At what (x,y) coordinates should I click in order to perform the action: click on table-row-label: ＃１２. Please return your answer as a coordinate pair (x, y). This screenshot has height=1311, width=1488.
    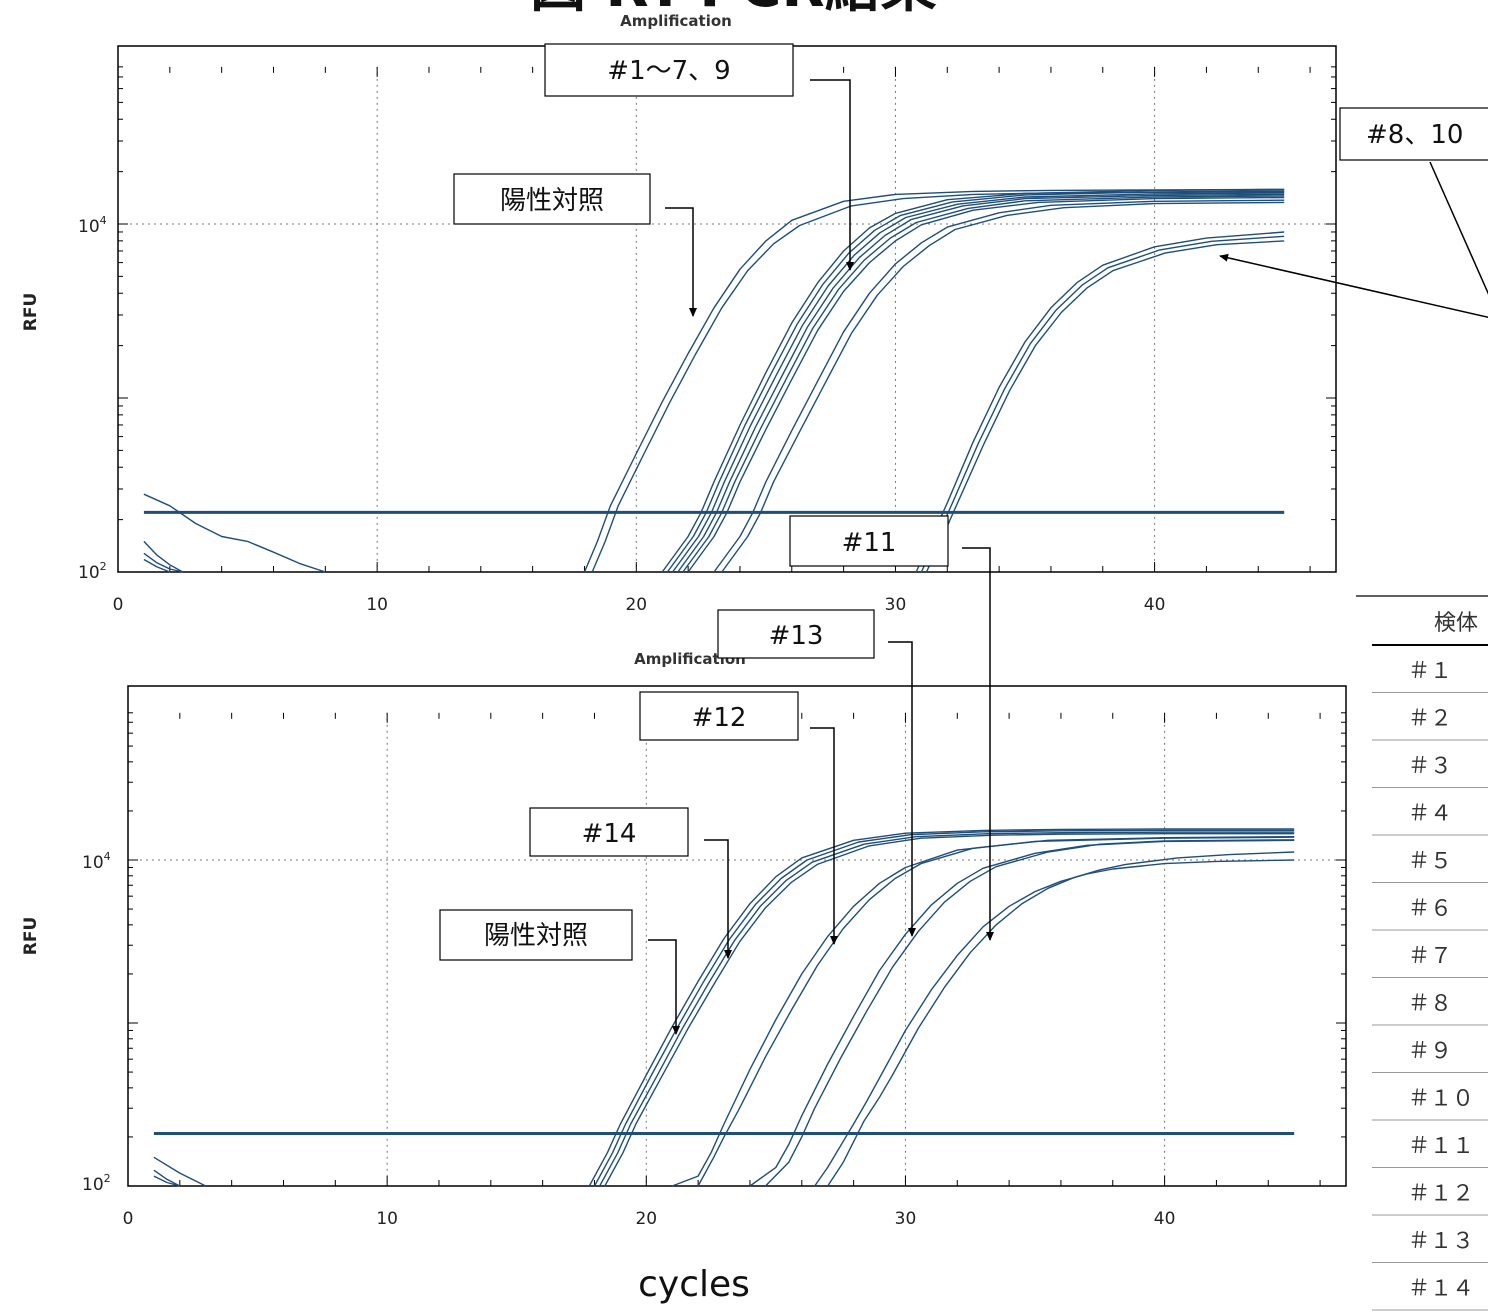
    Looking at the image, I should click on (1441, 1194).